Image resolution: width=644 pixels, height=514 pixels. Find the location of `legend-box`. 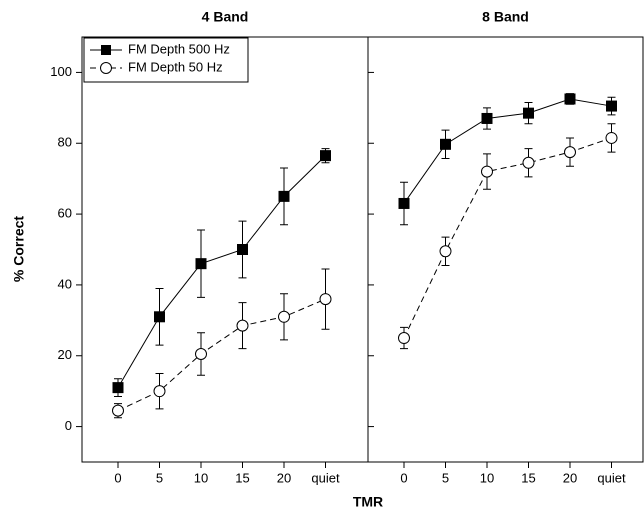

legend-box is located at coordinates (166, 60).